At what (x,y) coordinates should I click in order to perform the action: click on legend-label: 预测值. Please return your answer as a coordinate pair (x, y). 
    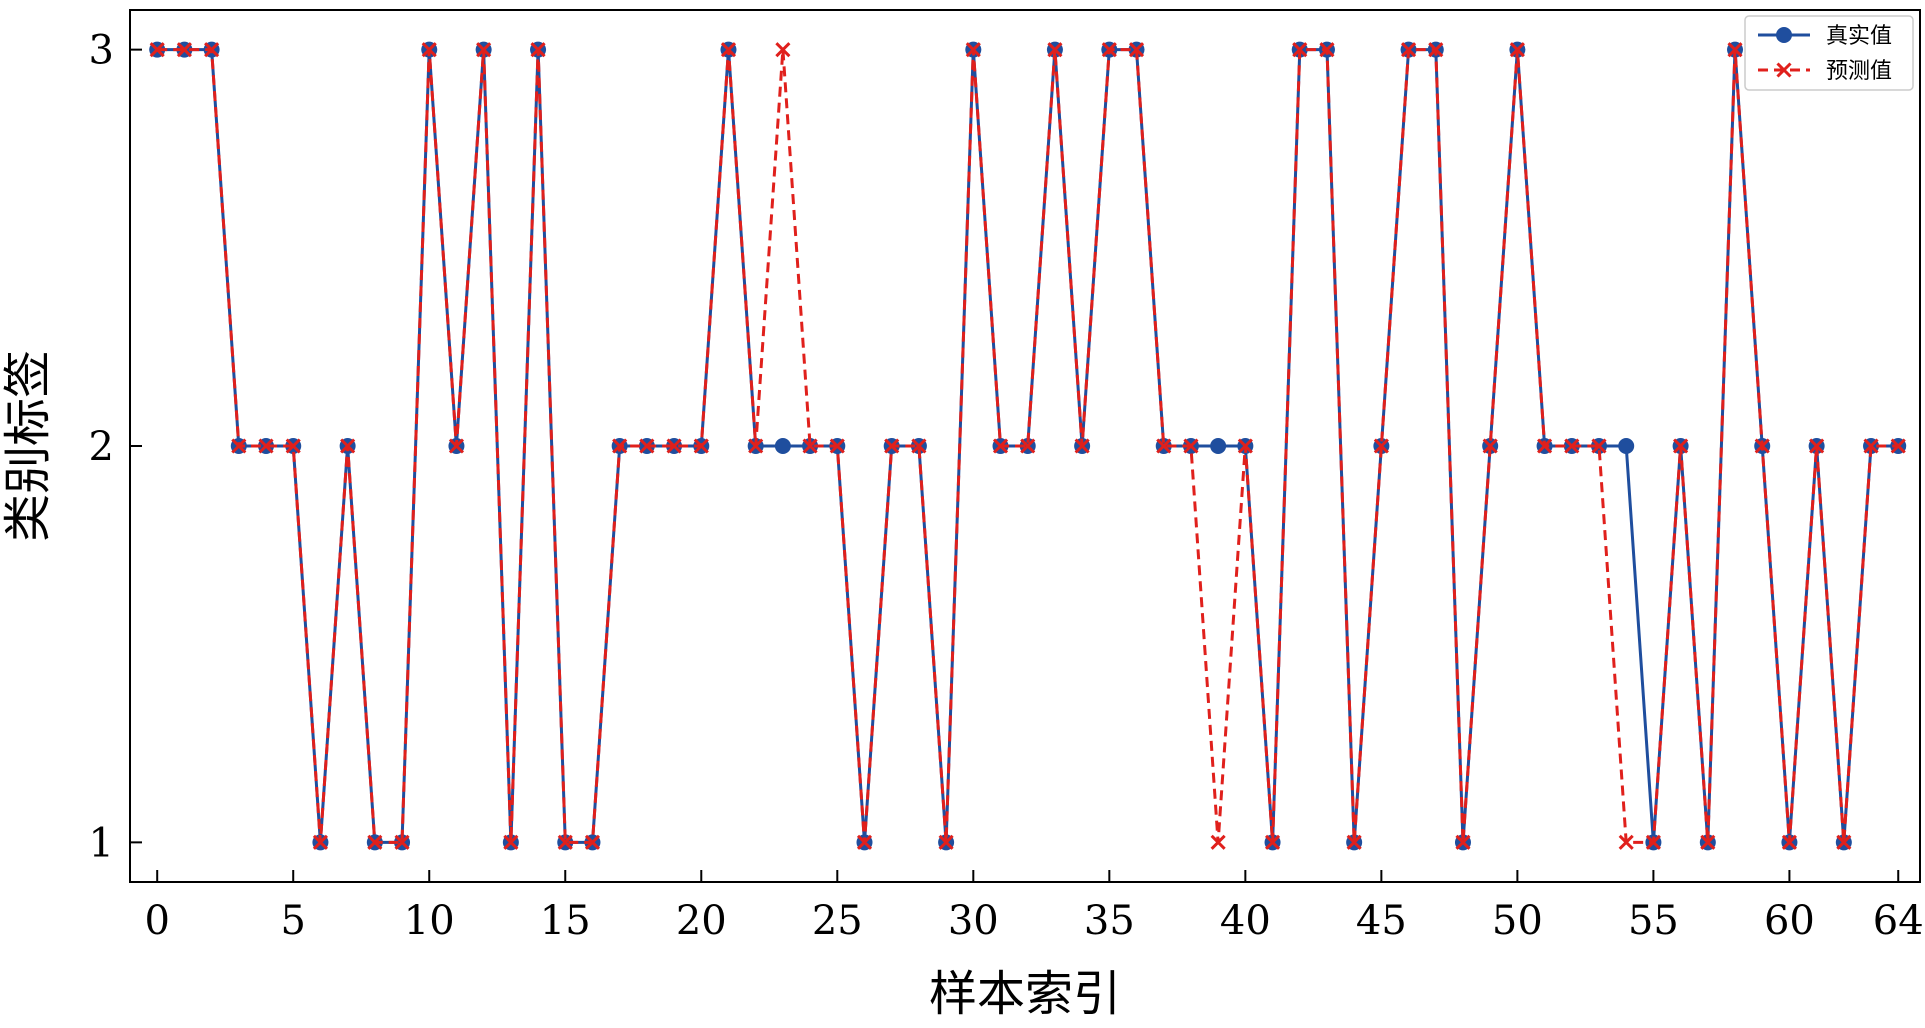
    Looking at the image, I should click on (1859, 71).